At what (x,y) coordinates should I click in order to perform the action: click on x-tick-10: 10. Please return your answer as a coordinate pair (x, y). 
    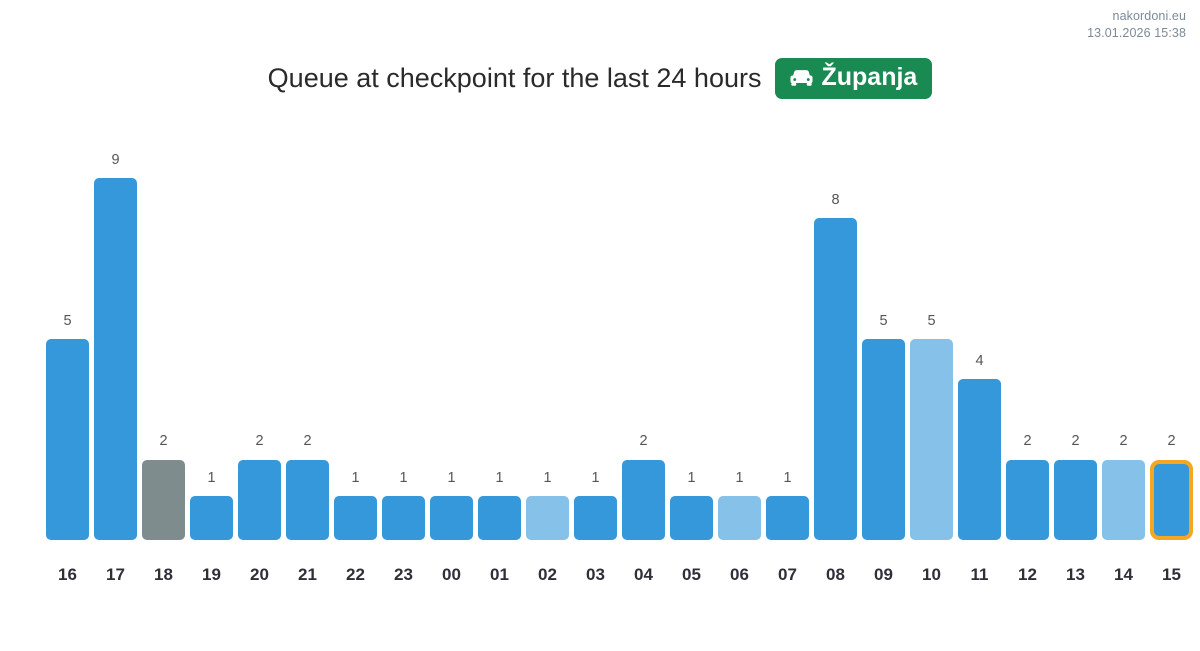
    Looking at the image, I should click on (931, 574).